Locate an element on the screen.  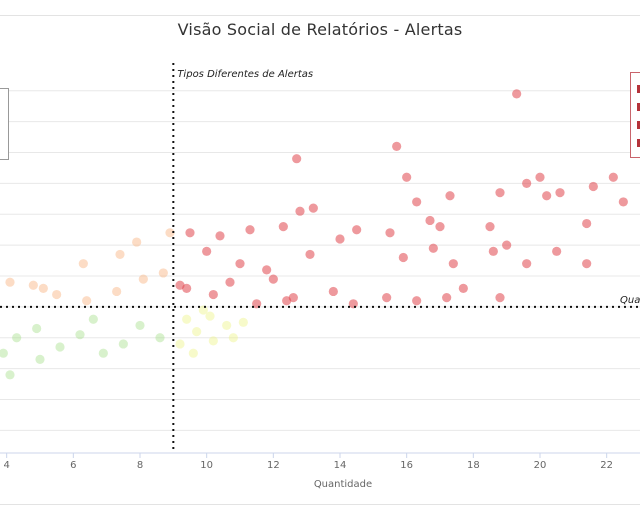
x-tick-label: 16 is located at coordinates (406, 465).